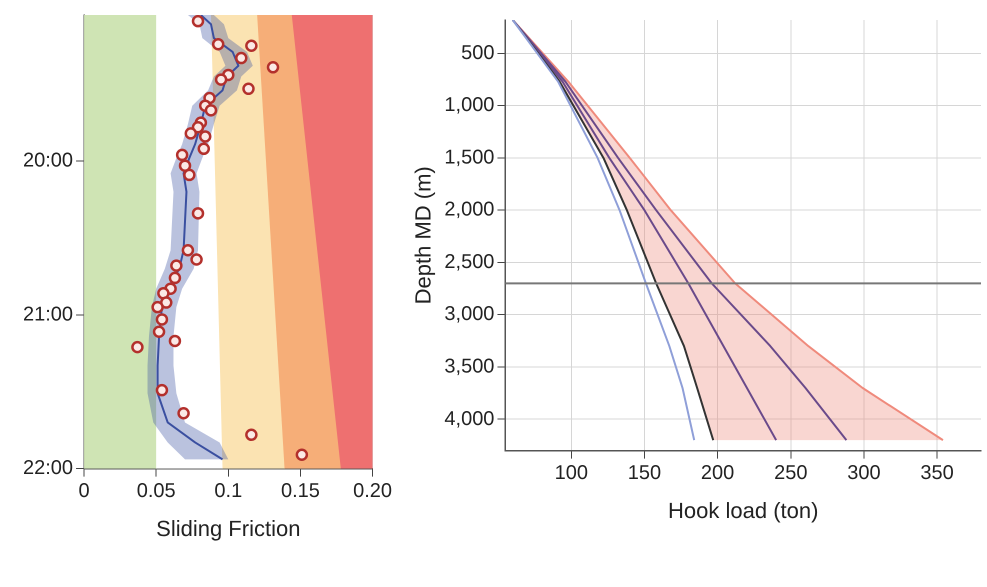 The image size is (987, 587). What do you see at coordinates (469, 209) in the screenshot?
I see `y-tick-label: 2,000` at bounding box center [469, 209].